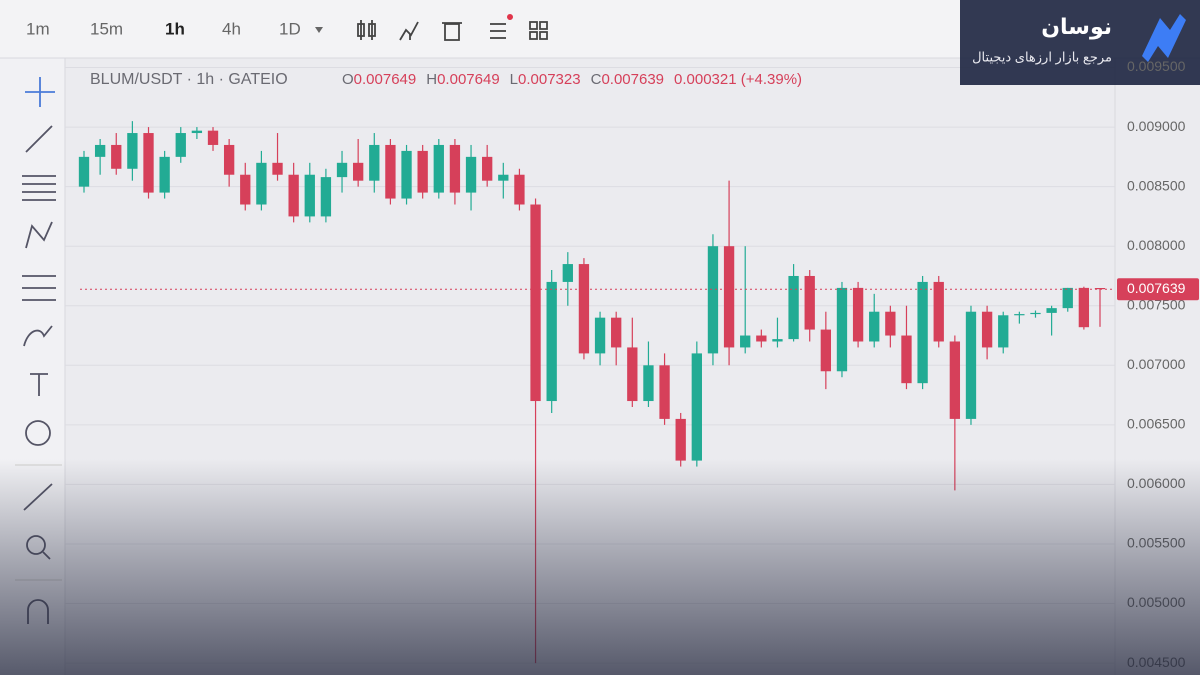  I want to click on logo-name: نوسان, so click(1076, 27).